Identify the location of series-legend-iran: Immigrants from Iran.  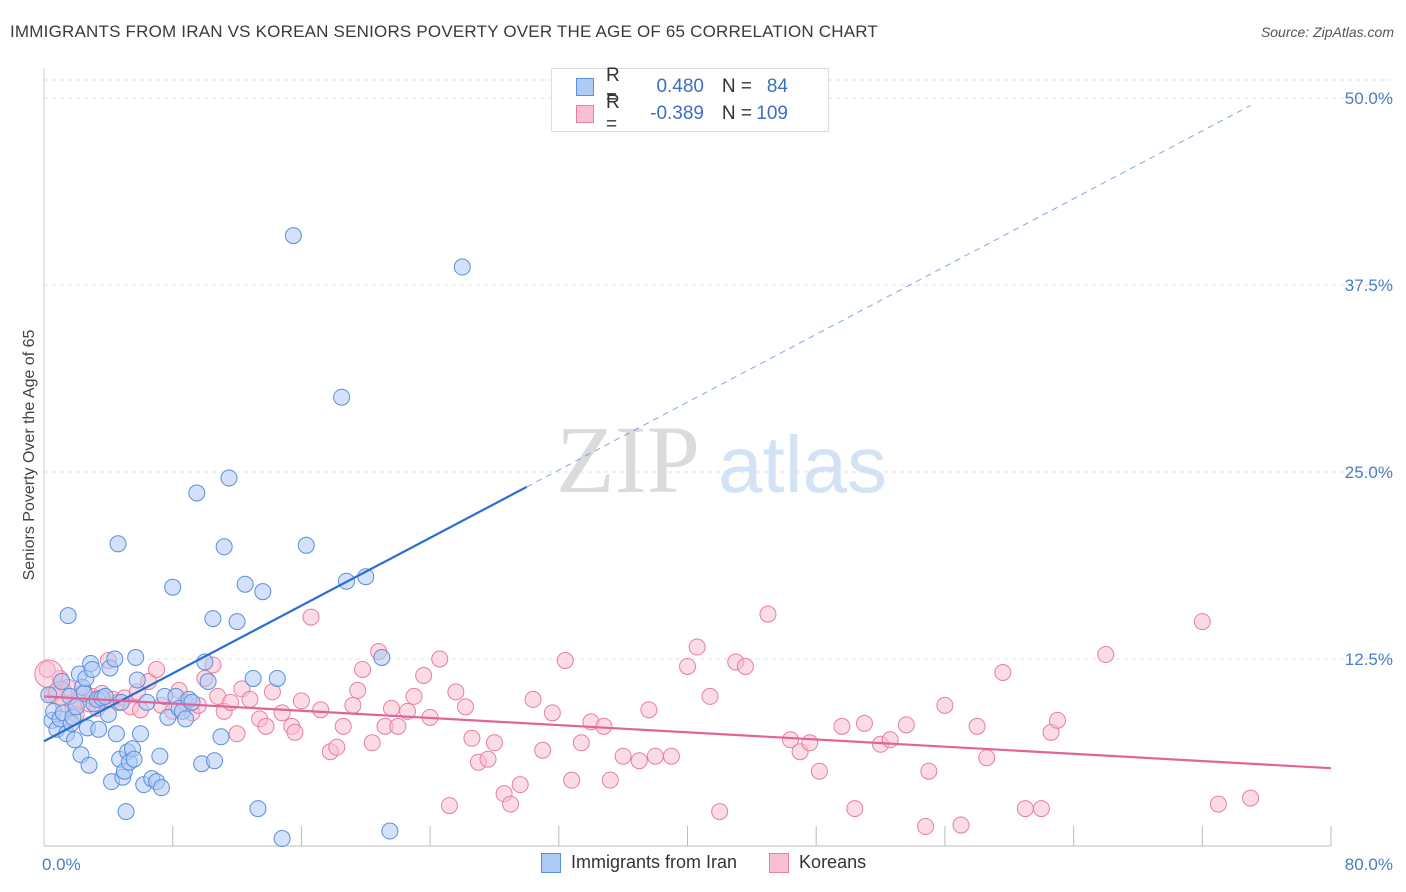
(639, 862).